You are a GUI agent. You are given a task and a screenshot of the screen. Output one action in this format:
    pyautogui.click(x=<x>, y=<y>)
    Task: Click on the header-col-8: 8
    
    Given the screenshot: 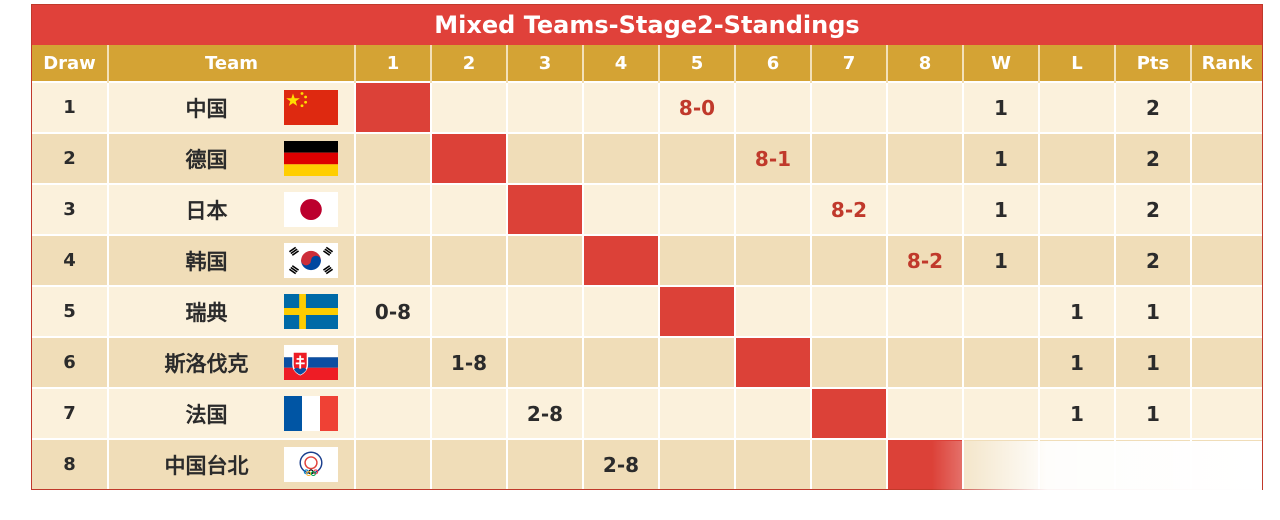 What is the action you would take?
    pyautogui.click(x=924, y=63)
    